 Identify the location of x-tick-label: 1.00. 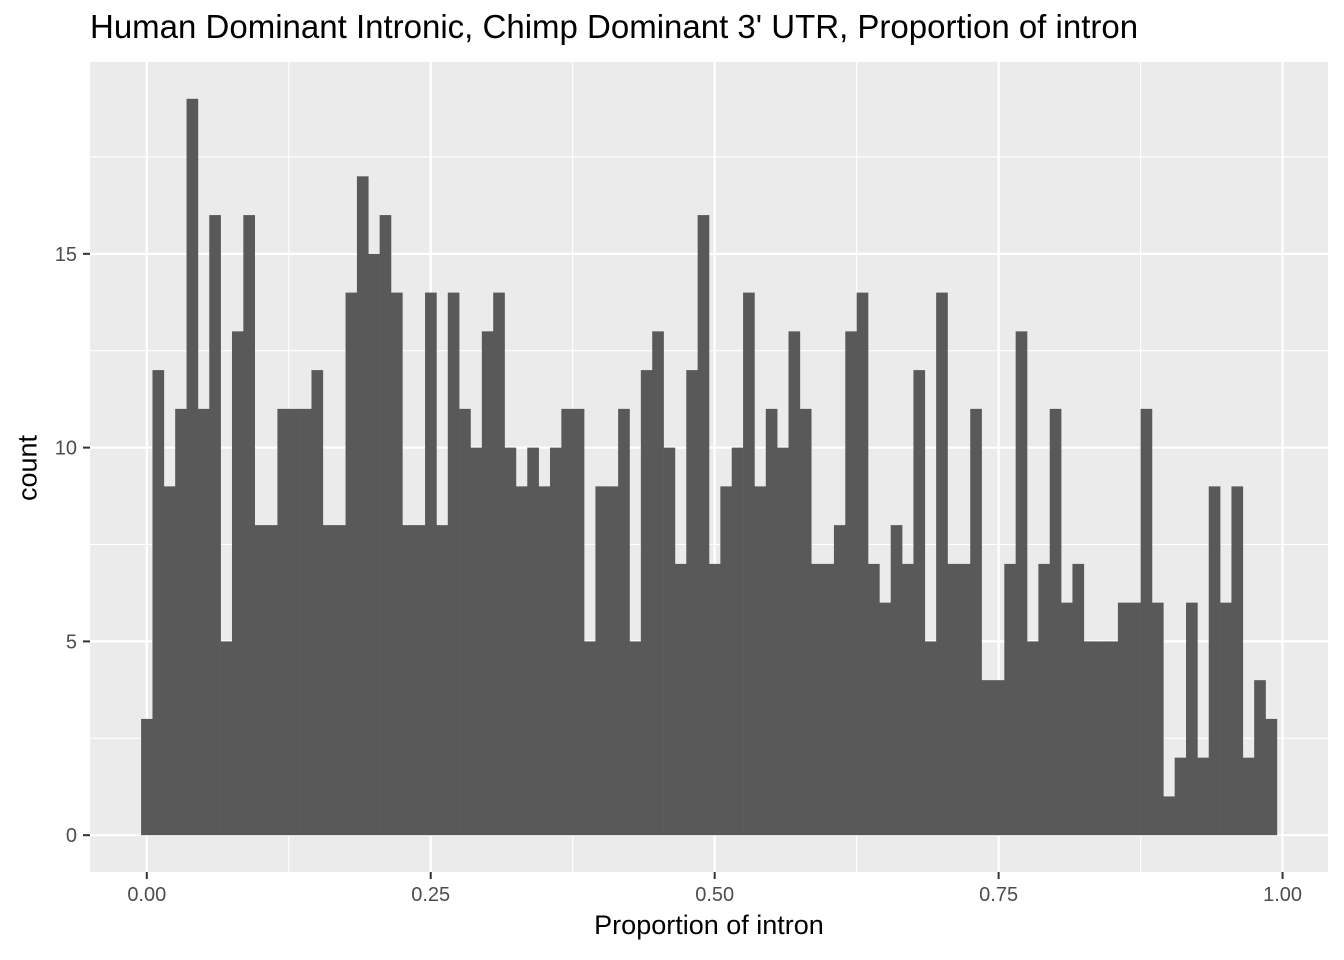
(1282, 895).